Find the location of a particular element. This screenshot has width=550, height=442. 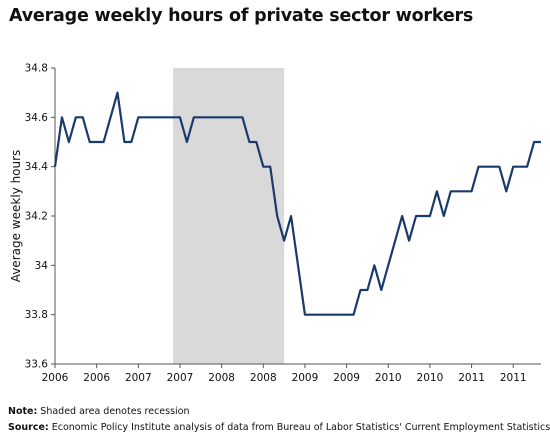

y-axis-label: Average weekly hours is located at coordinates (16, 216).